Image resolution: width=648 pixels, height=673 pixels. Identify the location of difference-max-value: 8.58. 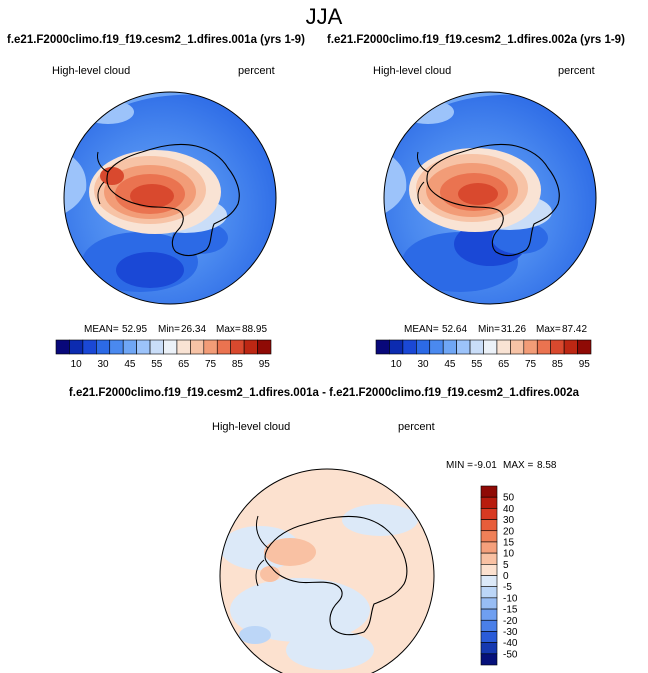
(547, 465).